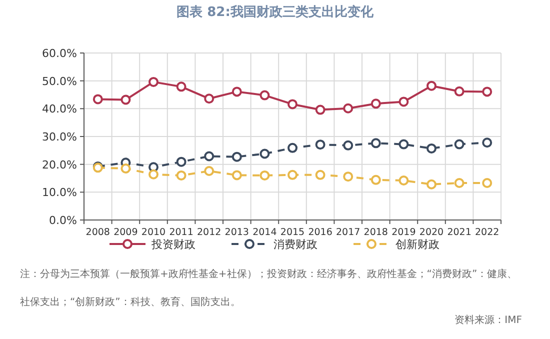 This screenshot has height=339, width=550. Describe the element at coordinates (431, 232) in the screenshot. I see `x-tick-label: 2020` at that location.